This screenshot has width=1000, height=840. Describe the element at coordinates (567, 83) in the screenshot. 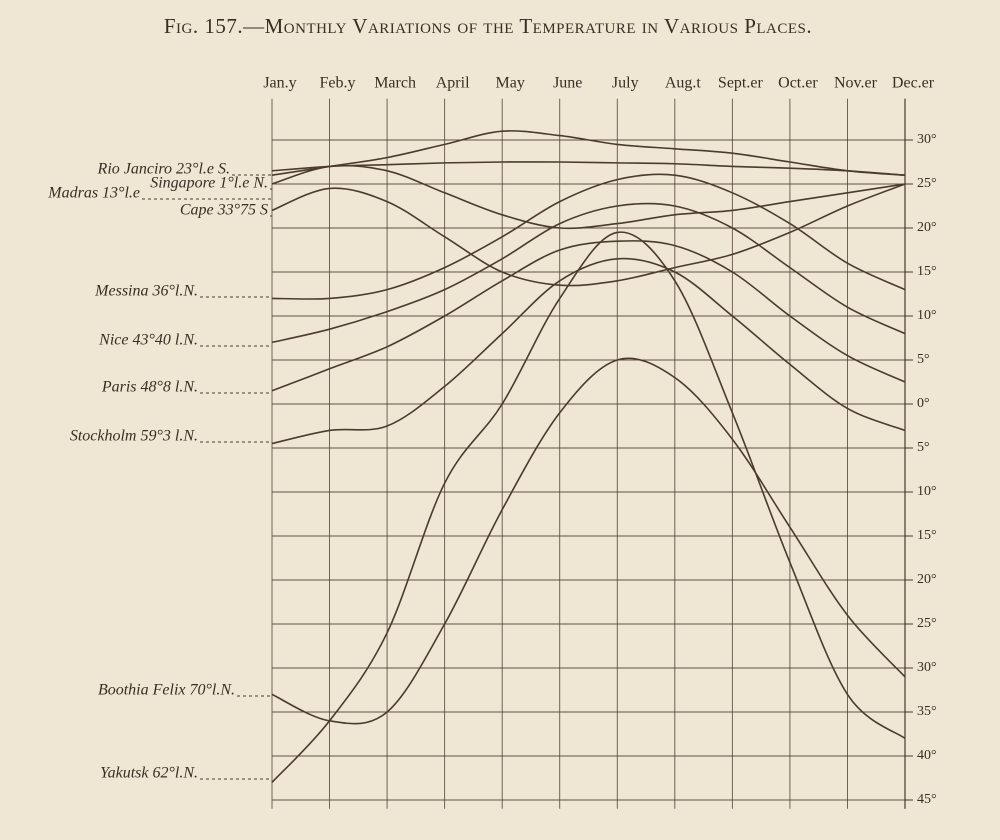

I see `x-tick-label: June` at that location.